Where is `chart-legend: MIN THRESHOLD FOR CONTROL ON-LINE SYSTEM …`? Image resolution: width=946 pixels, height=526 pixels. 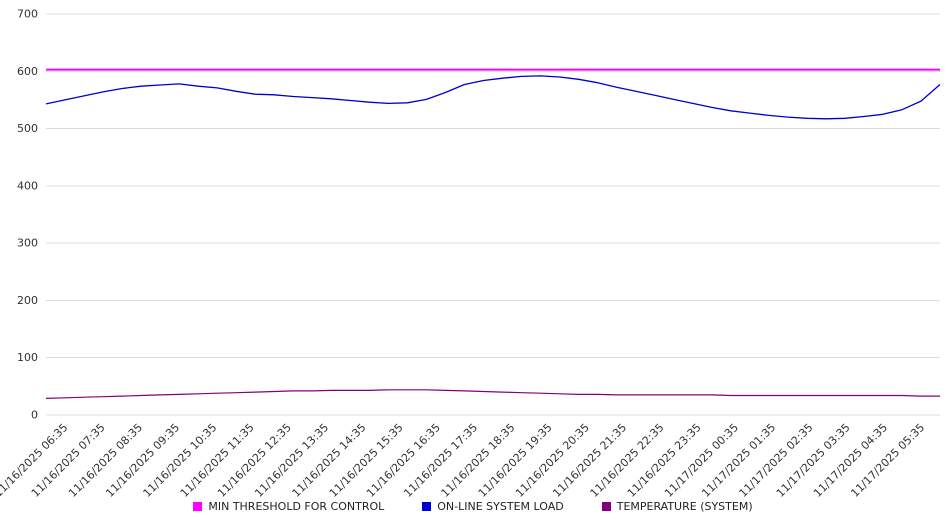
chart-legend: MIN THRESHOLD FOR CONTROL ON-LINE SYSTEM … is located at coordinates (473, 506).